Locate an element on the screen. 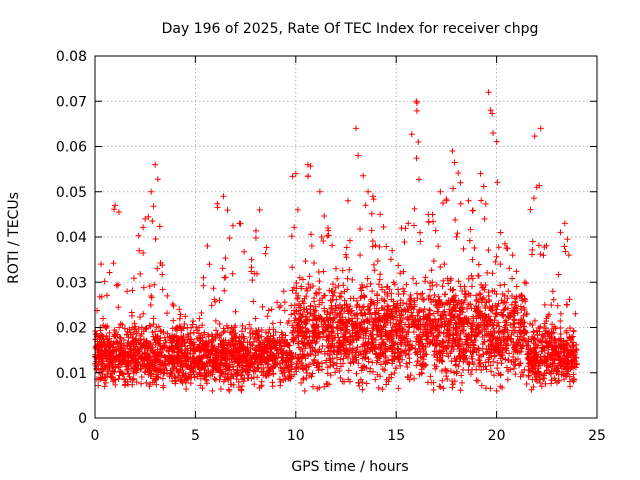 Image resolution: width=640 pixels, height=480 pixels. x-axis-label: GPS time / hours is located at coordinates (349, 467).